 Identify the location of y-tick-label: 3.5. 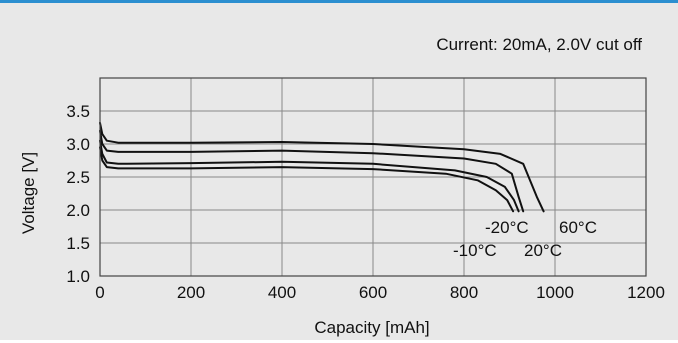
(78, 111).